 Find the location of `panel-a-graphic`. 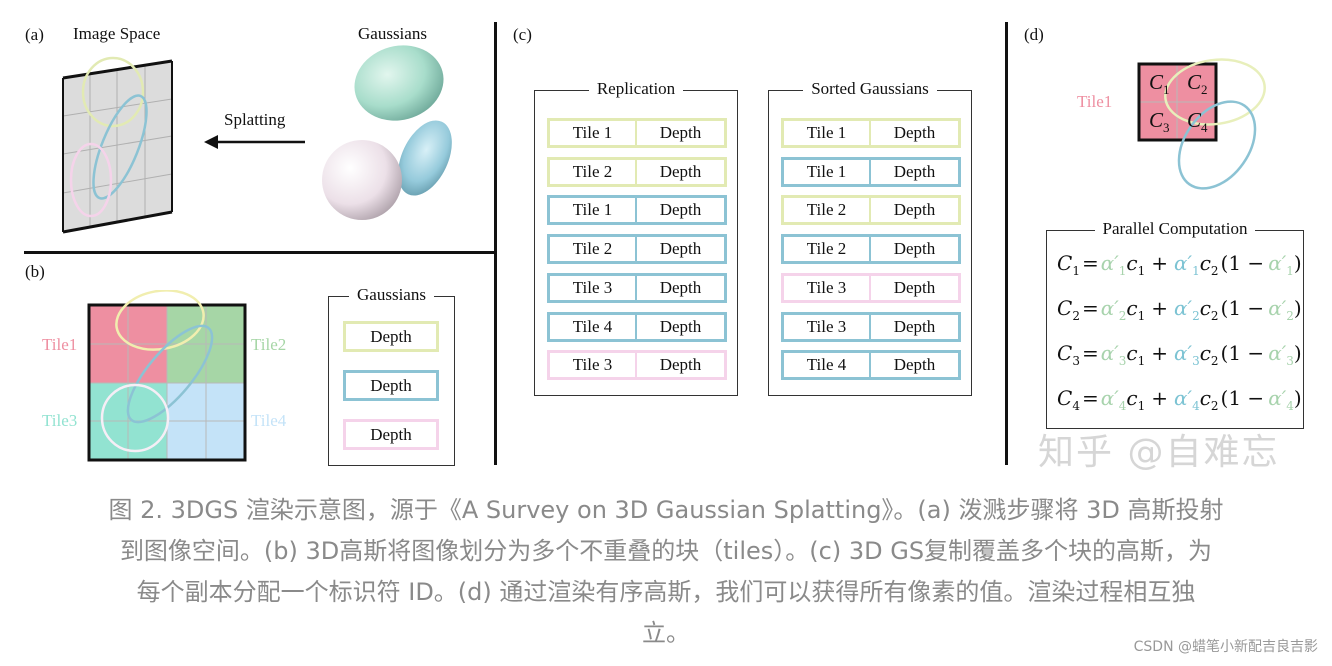

panel-a-graphic is located at coordinates (257, 139).